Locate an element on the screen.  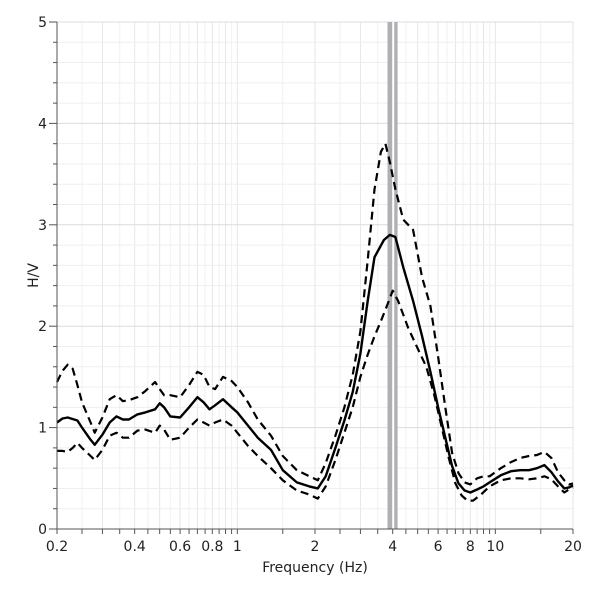
x-tick-label: 20 is located at coordinates (573, 547).